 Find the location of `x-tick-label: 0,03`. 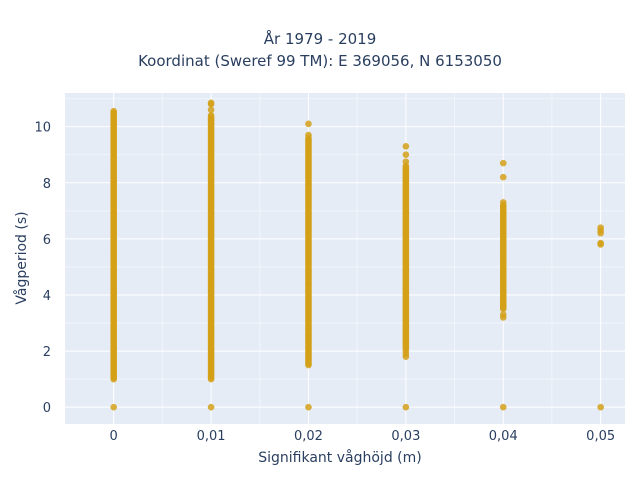

x-tick-label: 0,03 is located at coordinates (405, 436).